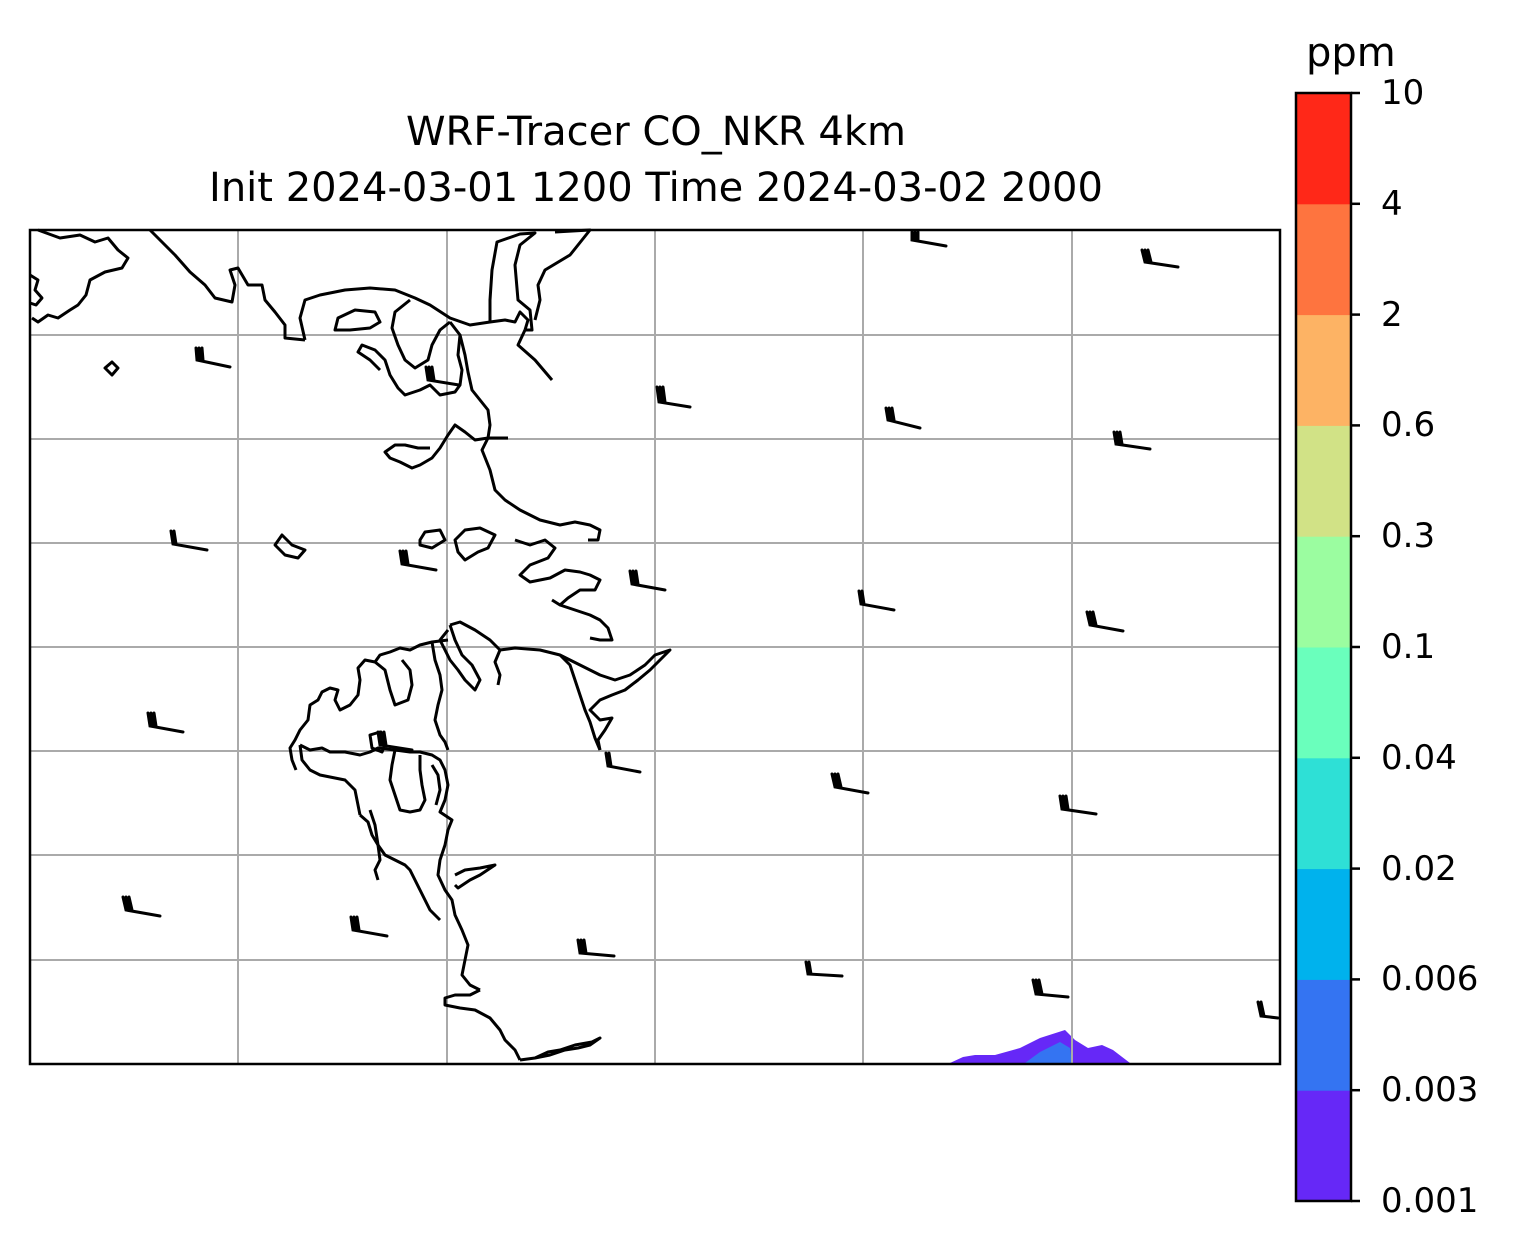 Image resolution: width=1528 pixels, height=1256 pixels. Describe the element at coordinates (656, 132) in the screenshot. I see `plot-title-line1: WRF-Tracer CO_NKR 4km` at that location.